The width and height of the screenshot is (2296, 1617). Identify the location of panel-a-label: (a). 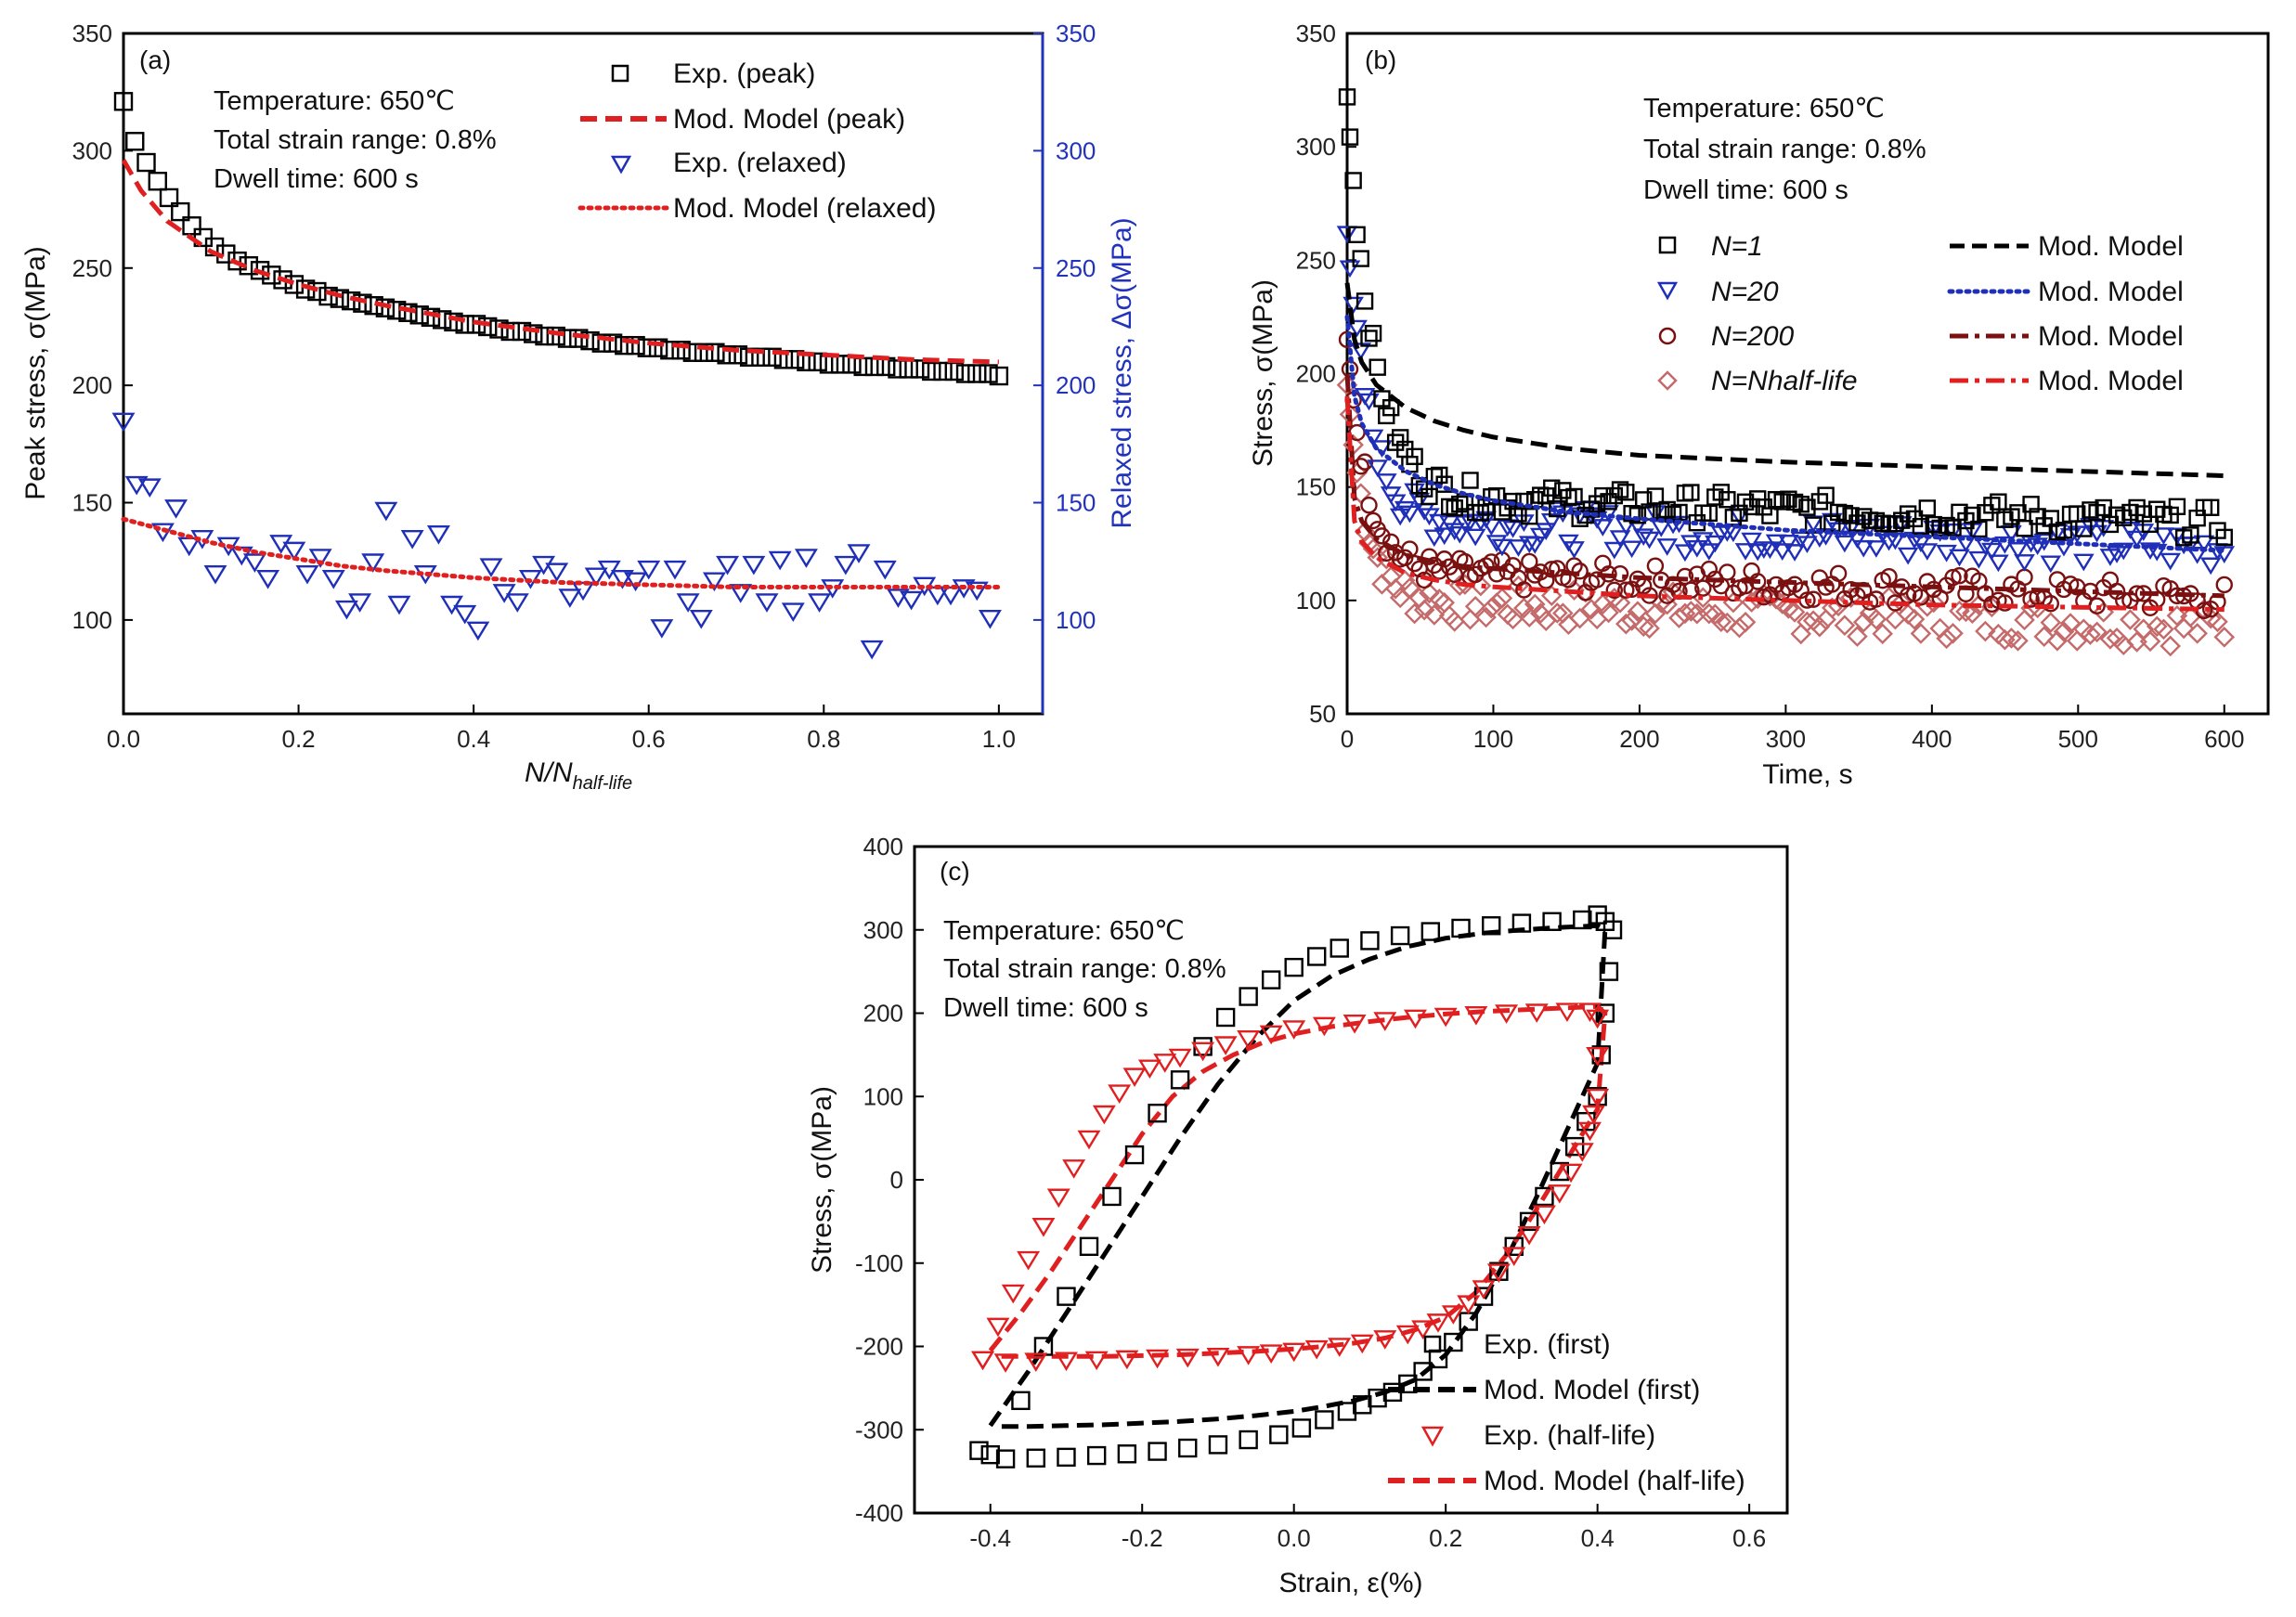
(155, 59).